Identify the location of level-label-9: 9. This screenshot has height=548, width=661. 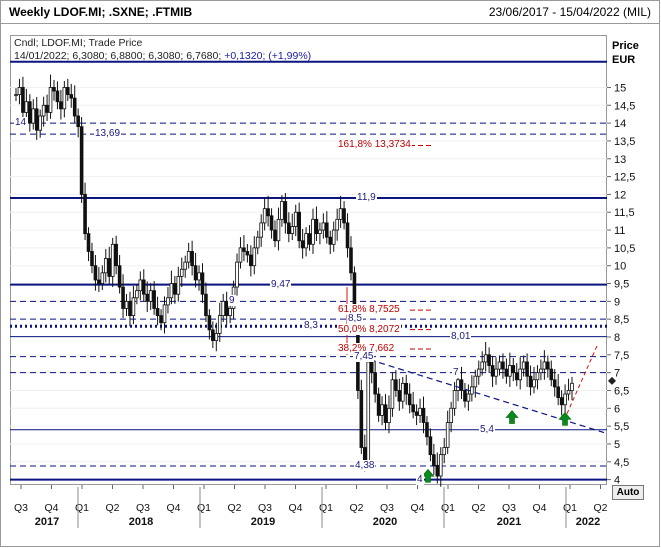
(232, 301).